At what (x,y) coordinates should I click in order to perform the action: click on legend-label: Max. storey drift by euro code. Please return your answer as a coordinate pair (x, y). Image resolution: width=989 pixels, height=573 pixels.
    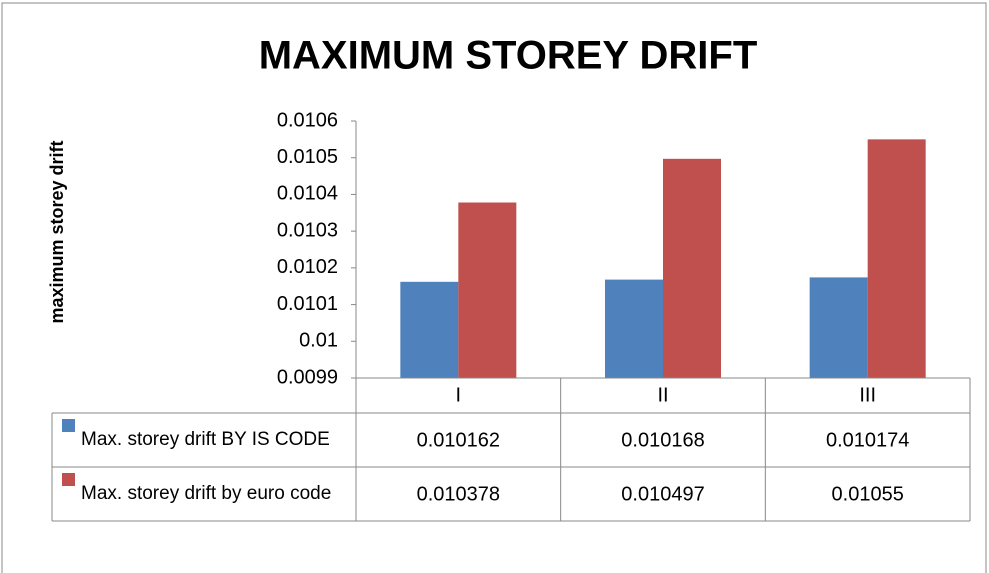
    Looking at the image, I should click on (206, 493).